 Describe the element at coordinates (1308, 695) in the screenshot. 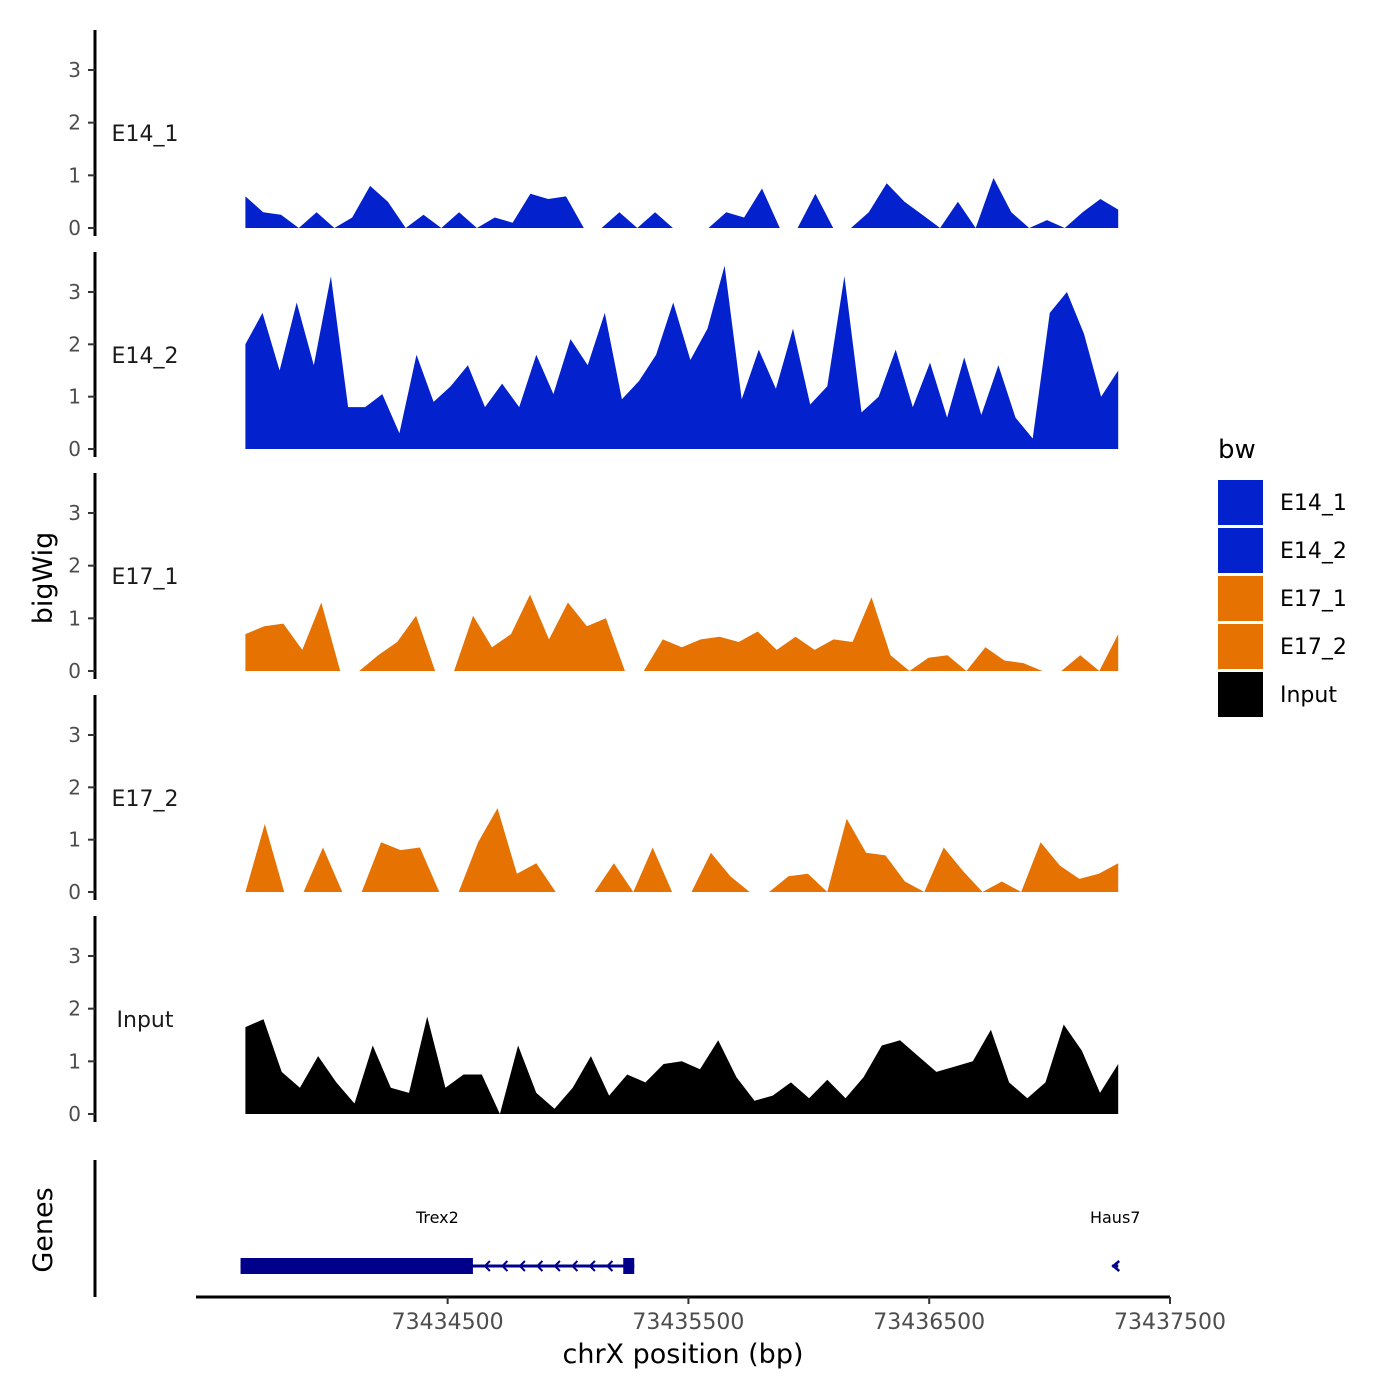

I see `legend-label-input: Input` at that location.